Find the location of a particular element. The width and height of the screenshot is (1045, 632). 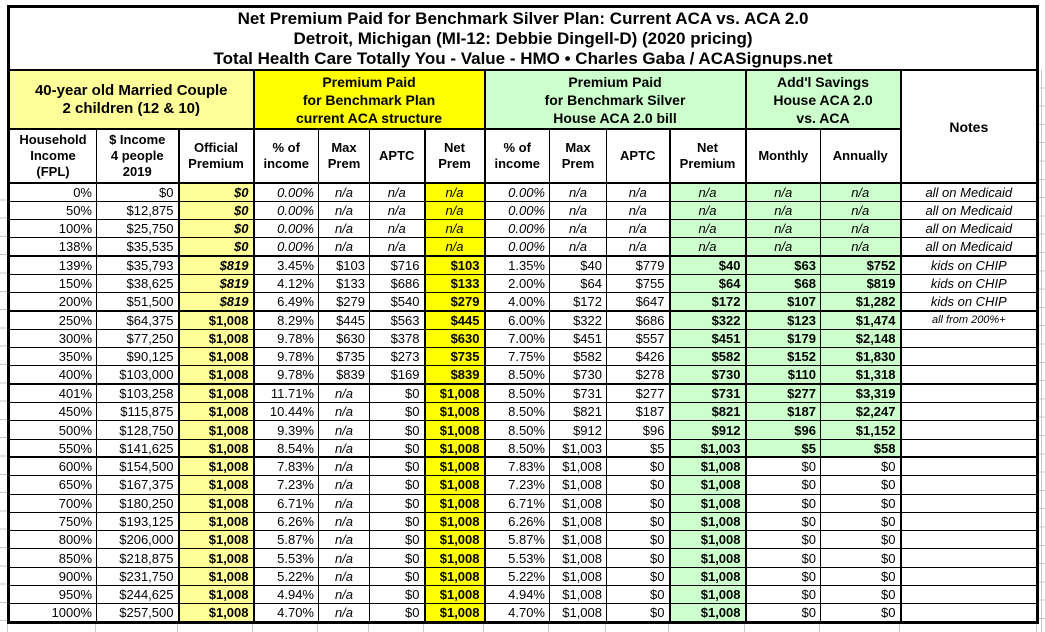

cell-aca2-aptc: $557 is located at coordinates (638, 338).